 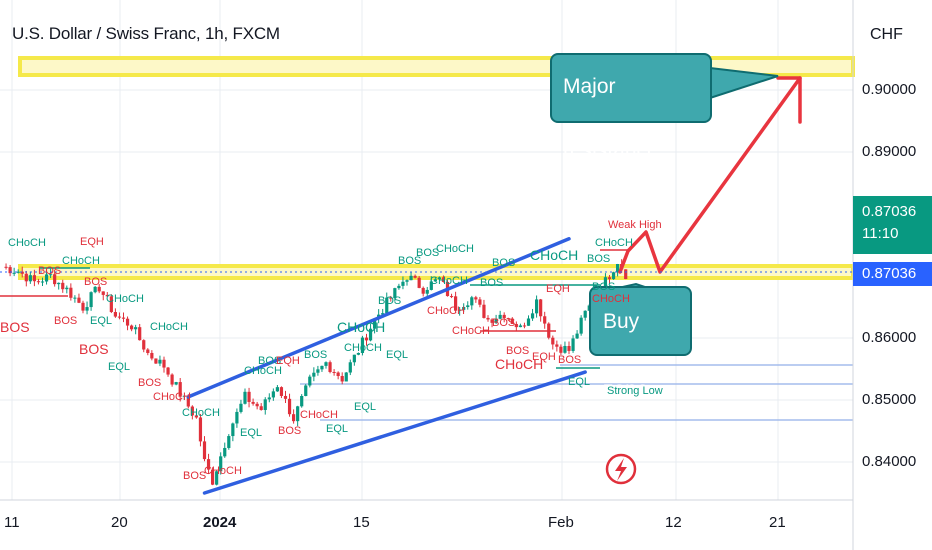 What do you see at coordinates (710, 175) in the screenshot?
I see `projection-path` at bounding box center [710, 175].